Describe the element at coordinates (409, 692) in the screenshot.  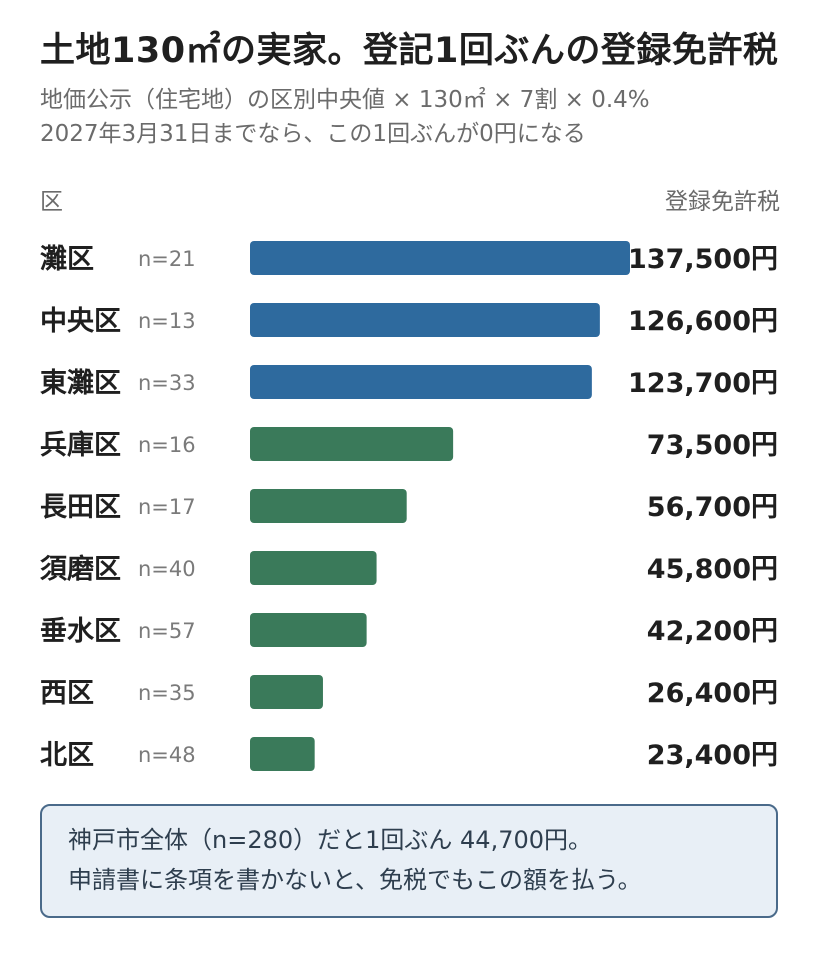
I see `bar-row: 西区 n=35 26,400円` at that location.